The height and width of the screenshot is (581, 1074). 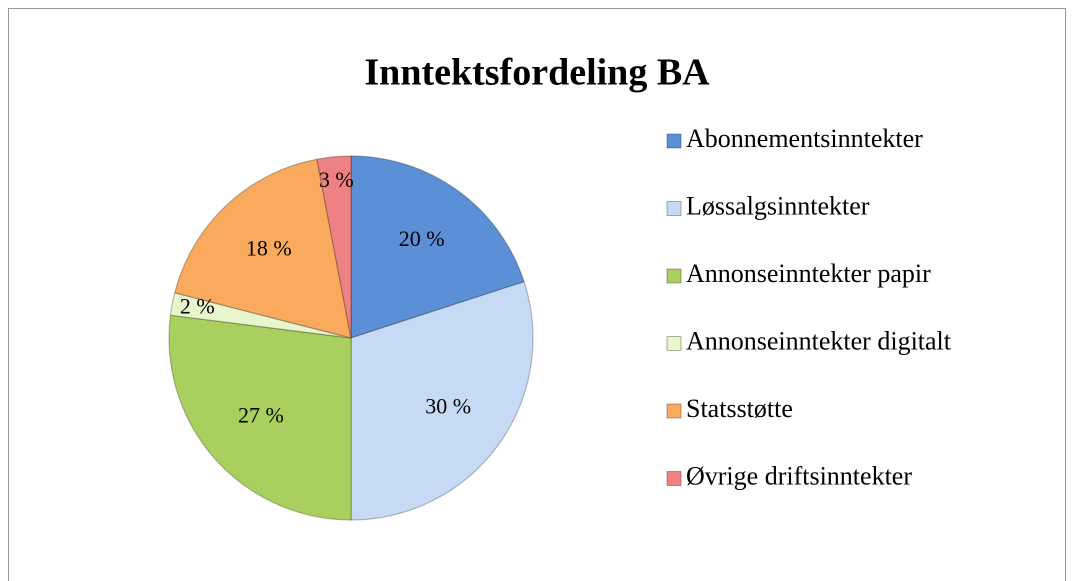 I want to click on data-label: 18 %, so click(x=269, y=247).